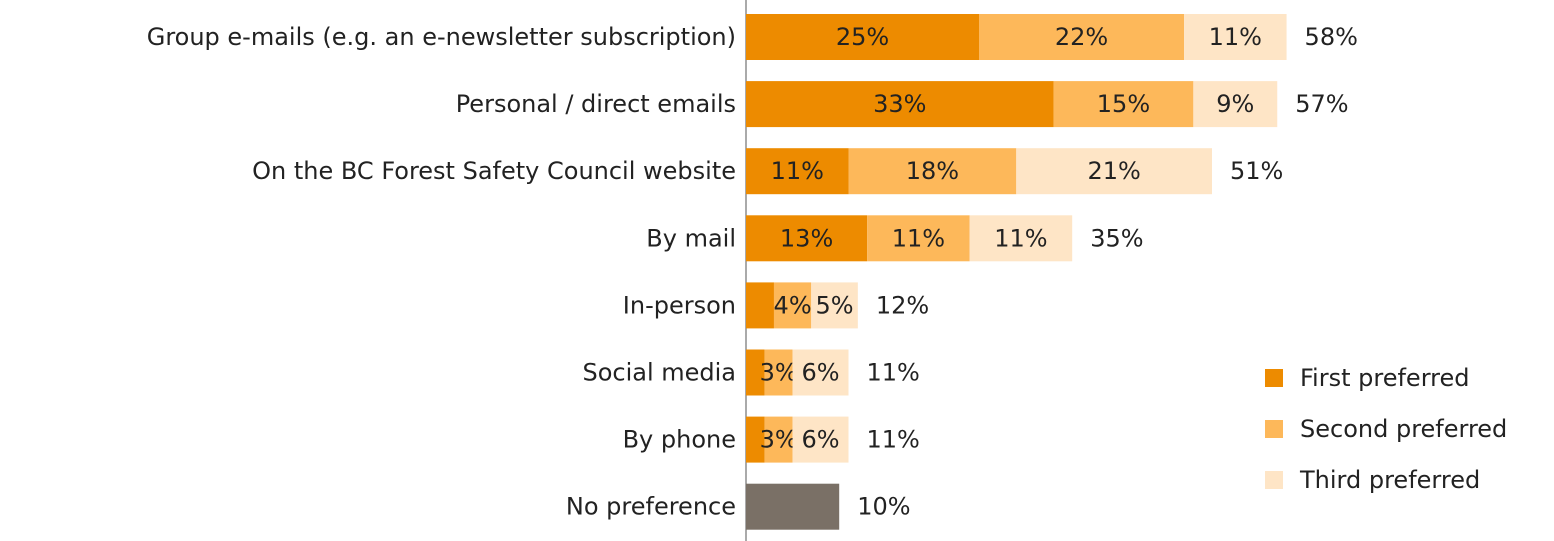 This screenshot has height=541, width=1554. What do you see at coordinates (651, 507) in the screenshot?
I see `category-label: No preference` at bounding box center [651, 507].